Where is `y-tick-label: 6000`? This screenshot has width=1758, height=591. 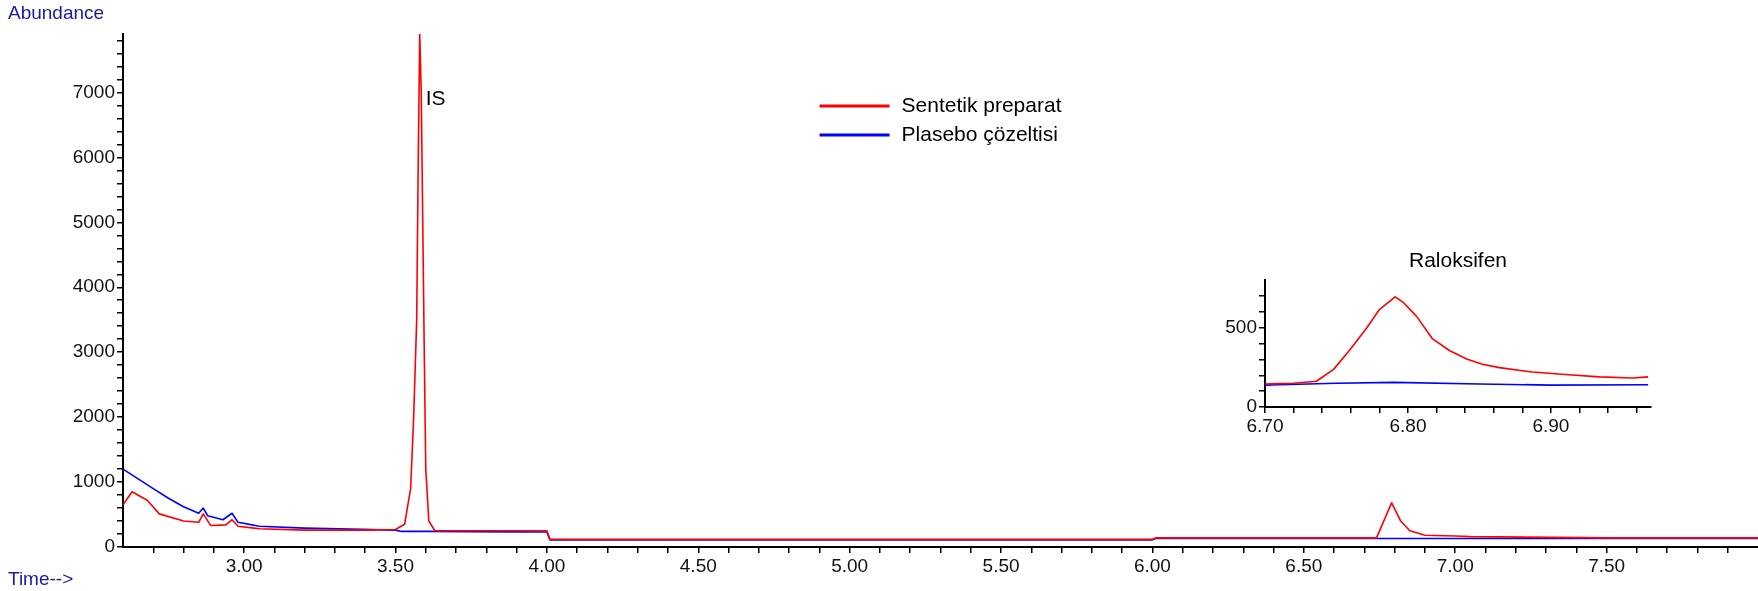 y-tick-label: 6000 is located at coordinates (93, 156).